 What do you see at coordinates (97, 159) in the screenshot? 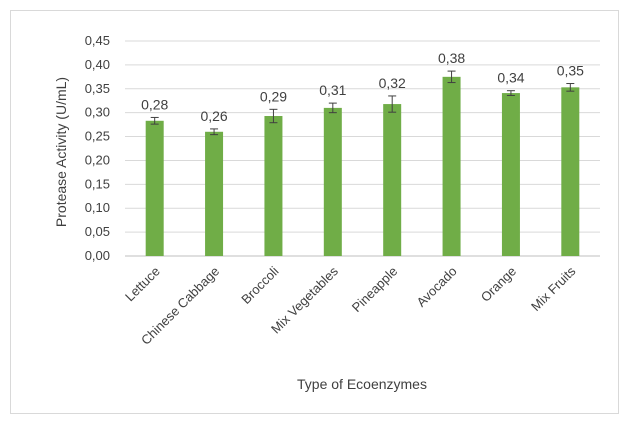
I see `y-tick-label: 0,20` at bounding box center [97, 159].